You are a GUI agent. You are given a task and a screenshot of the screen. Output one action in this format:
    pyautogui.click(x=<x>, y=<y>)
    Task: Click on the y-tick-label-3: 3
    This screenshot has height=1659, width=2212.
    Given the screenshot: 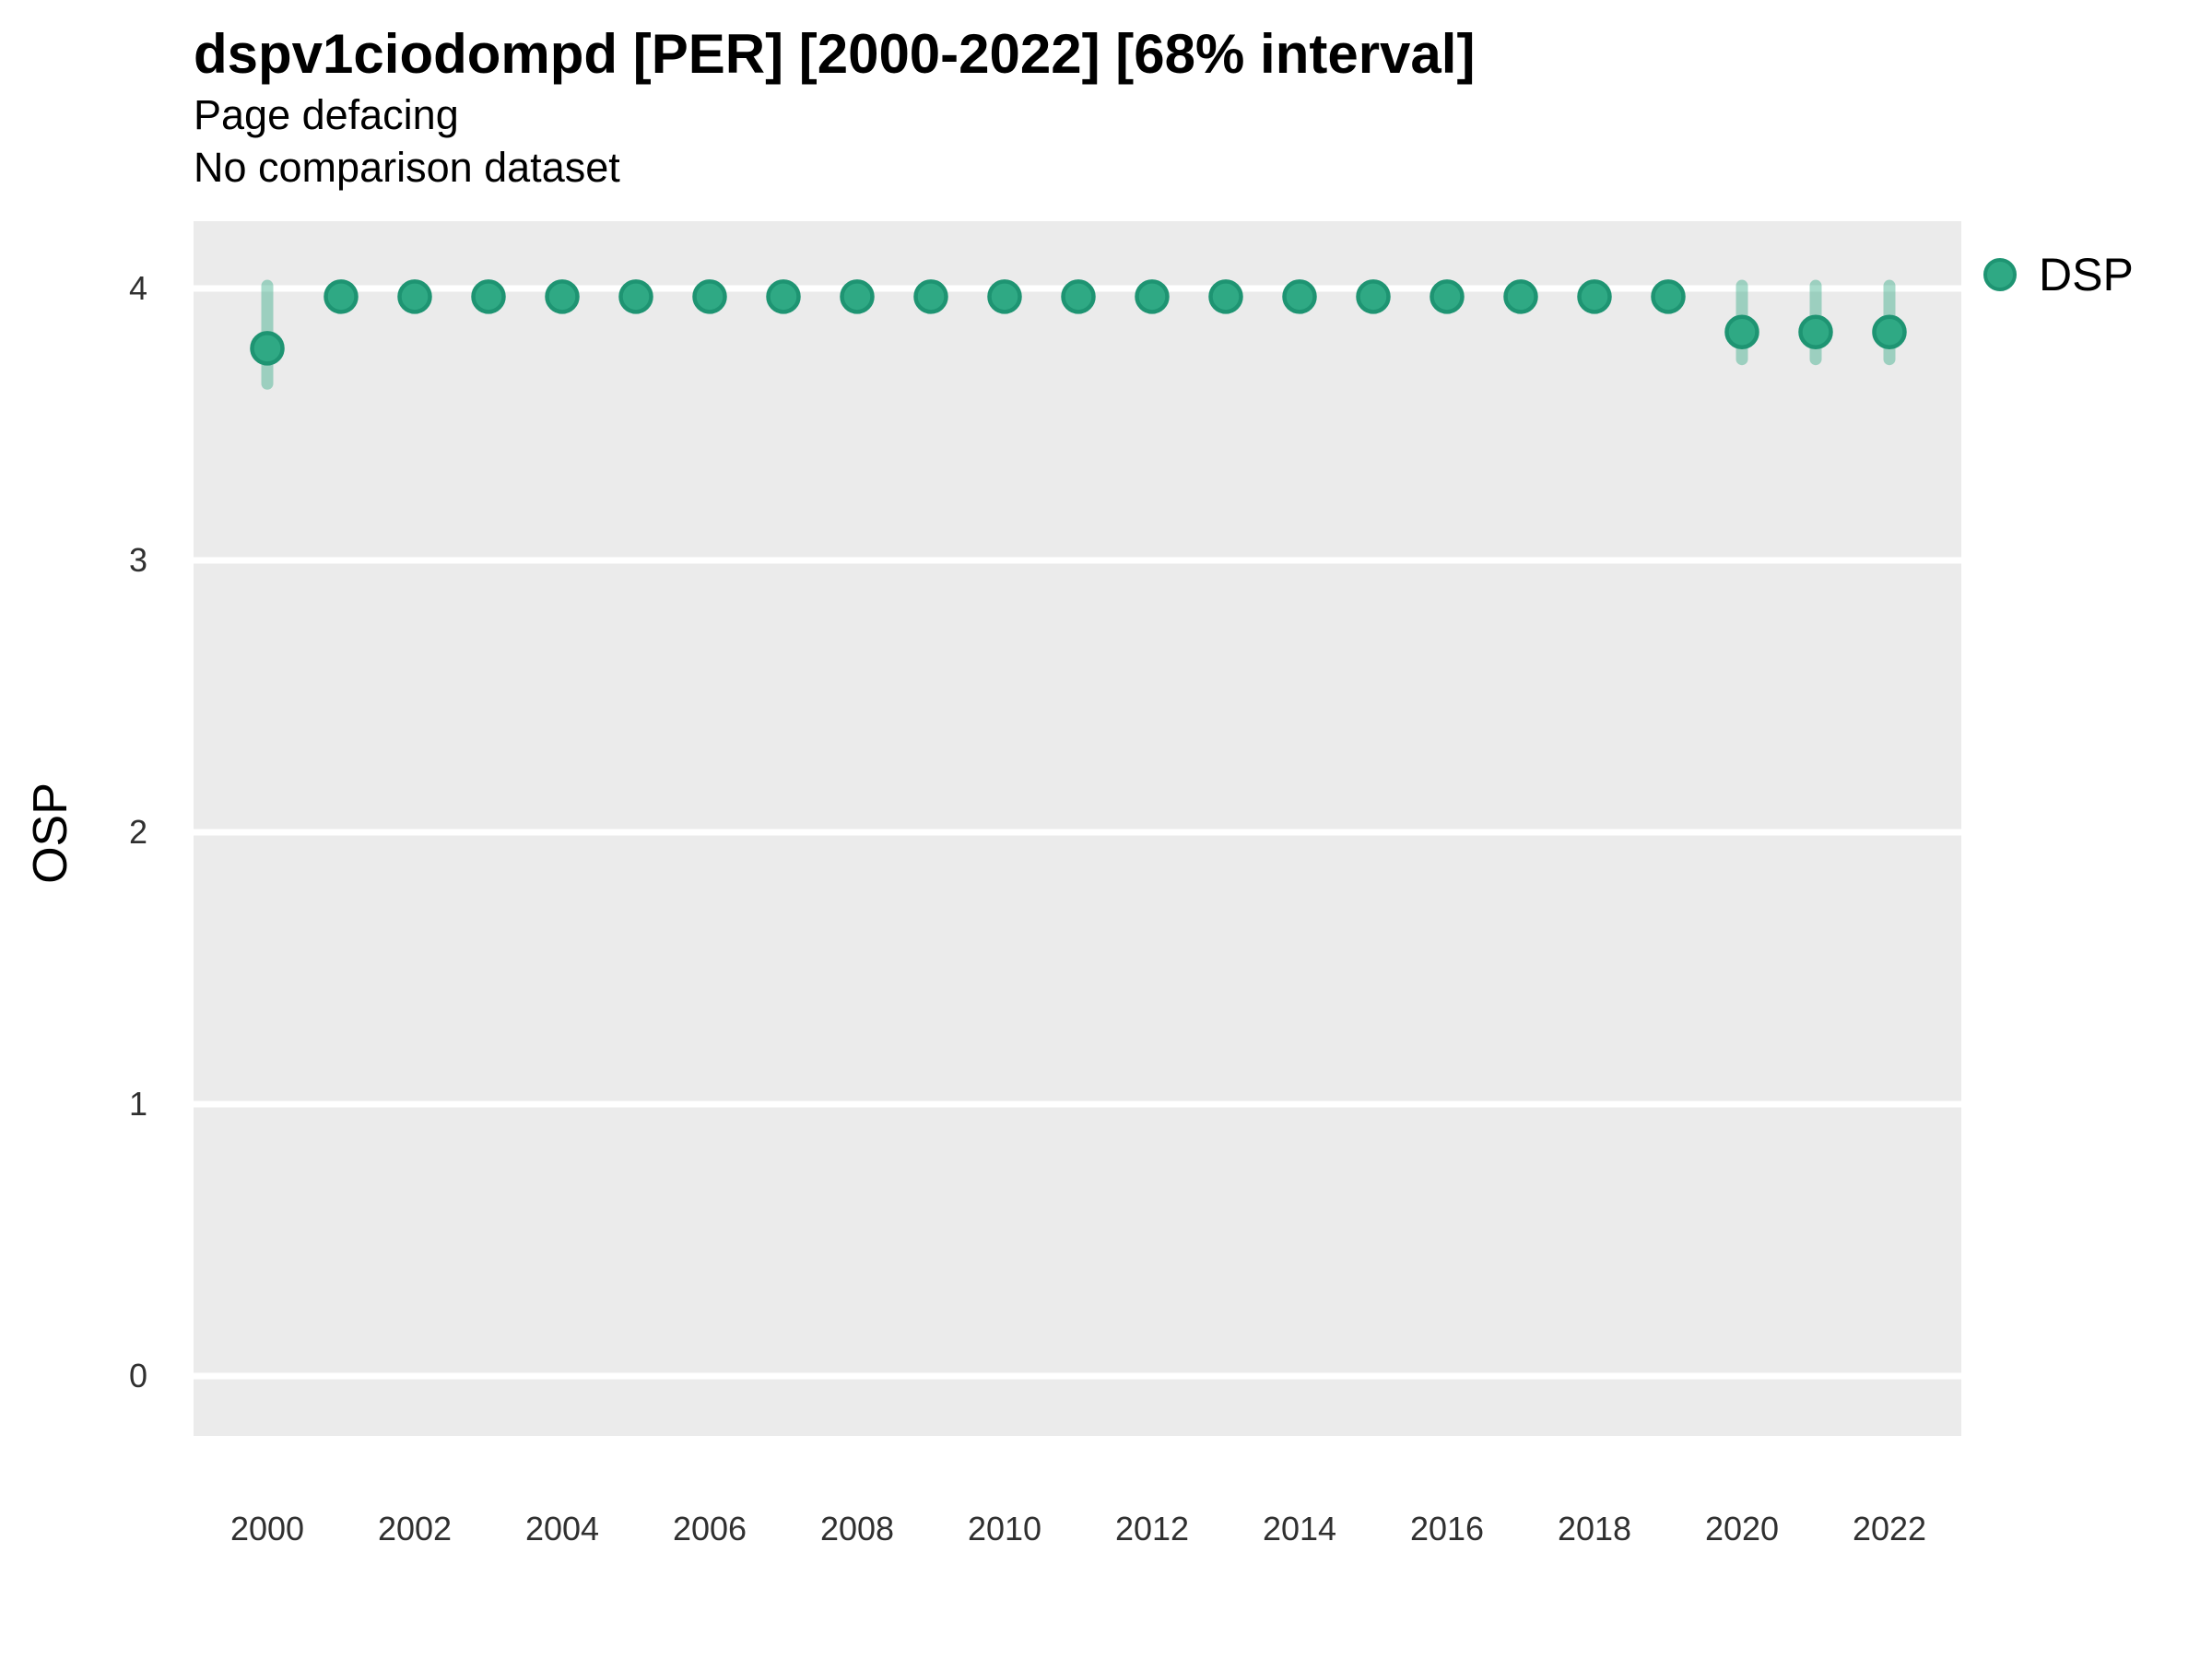 What is the action you would take?
    pyautogui.click(x=137, y=560)
    